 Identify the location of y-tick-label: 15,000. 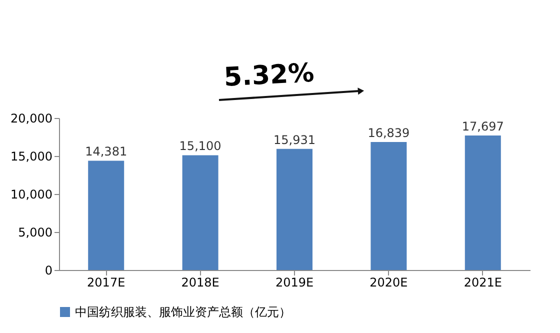
(31, 157).